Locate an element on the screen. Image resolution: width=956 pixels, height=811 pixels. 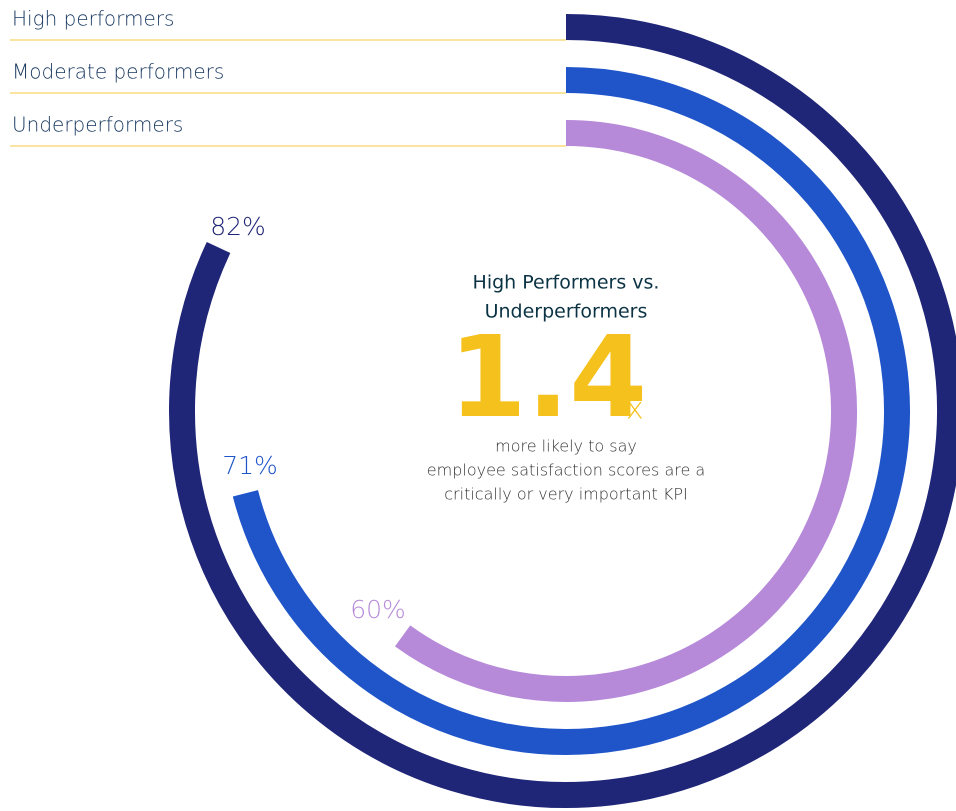
annotation-heading: Underperformers is located at coordinates (566, 312).